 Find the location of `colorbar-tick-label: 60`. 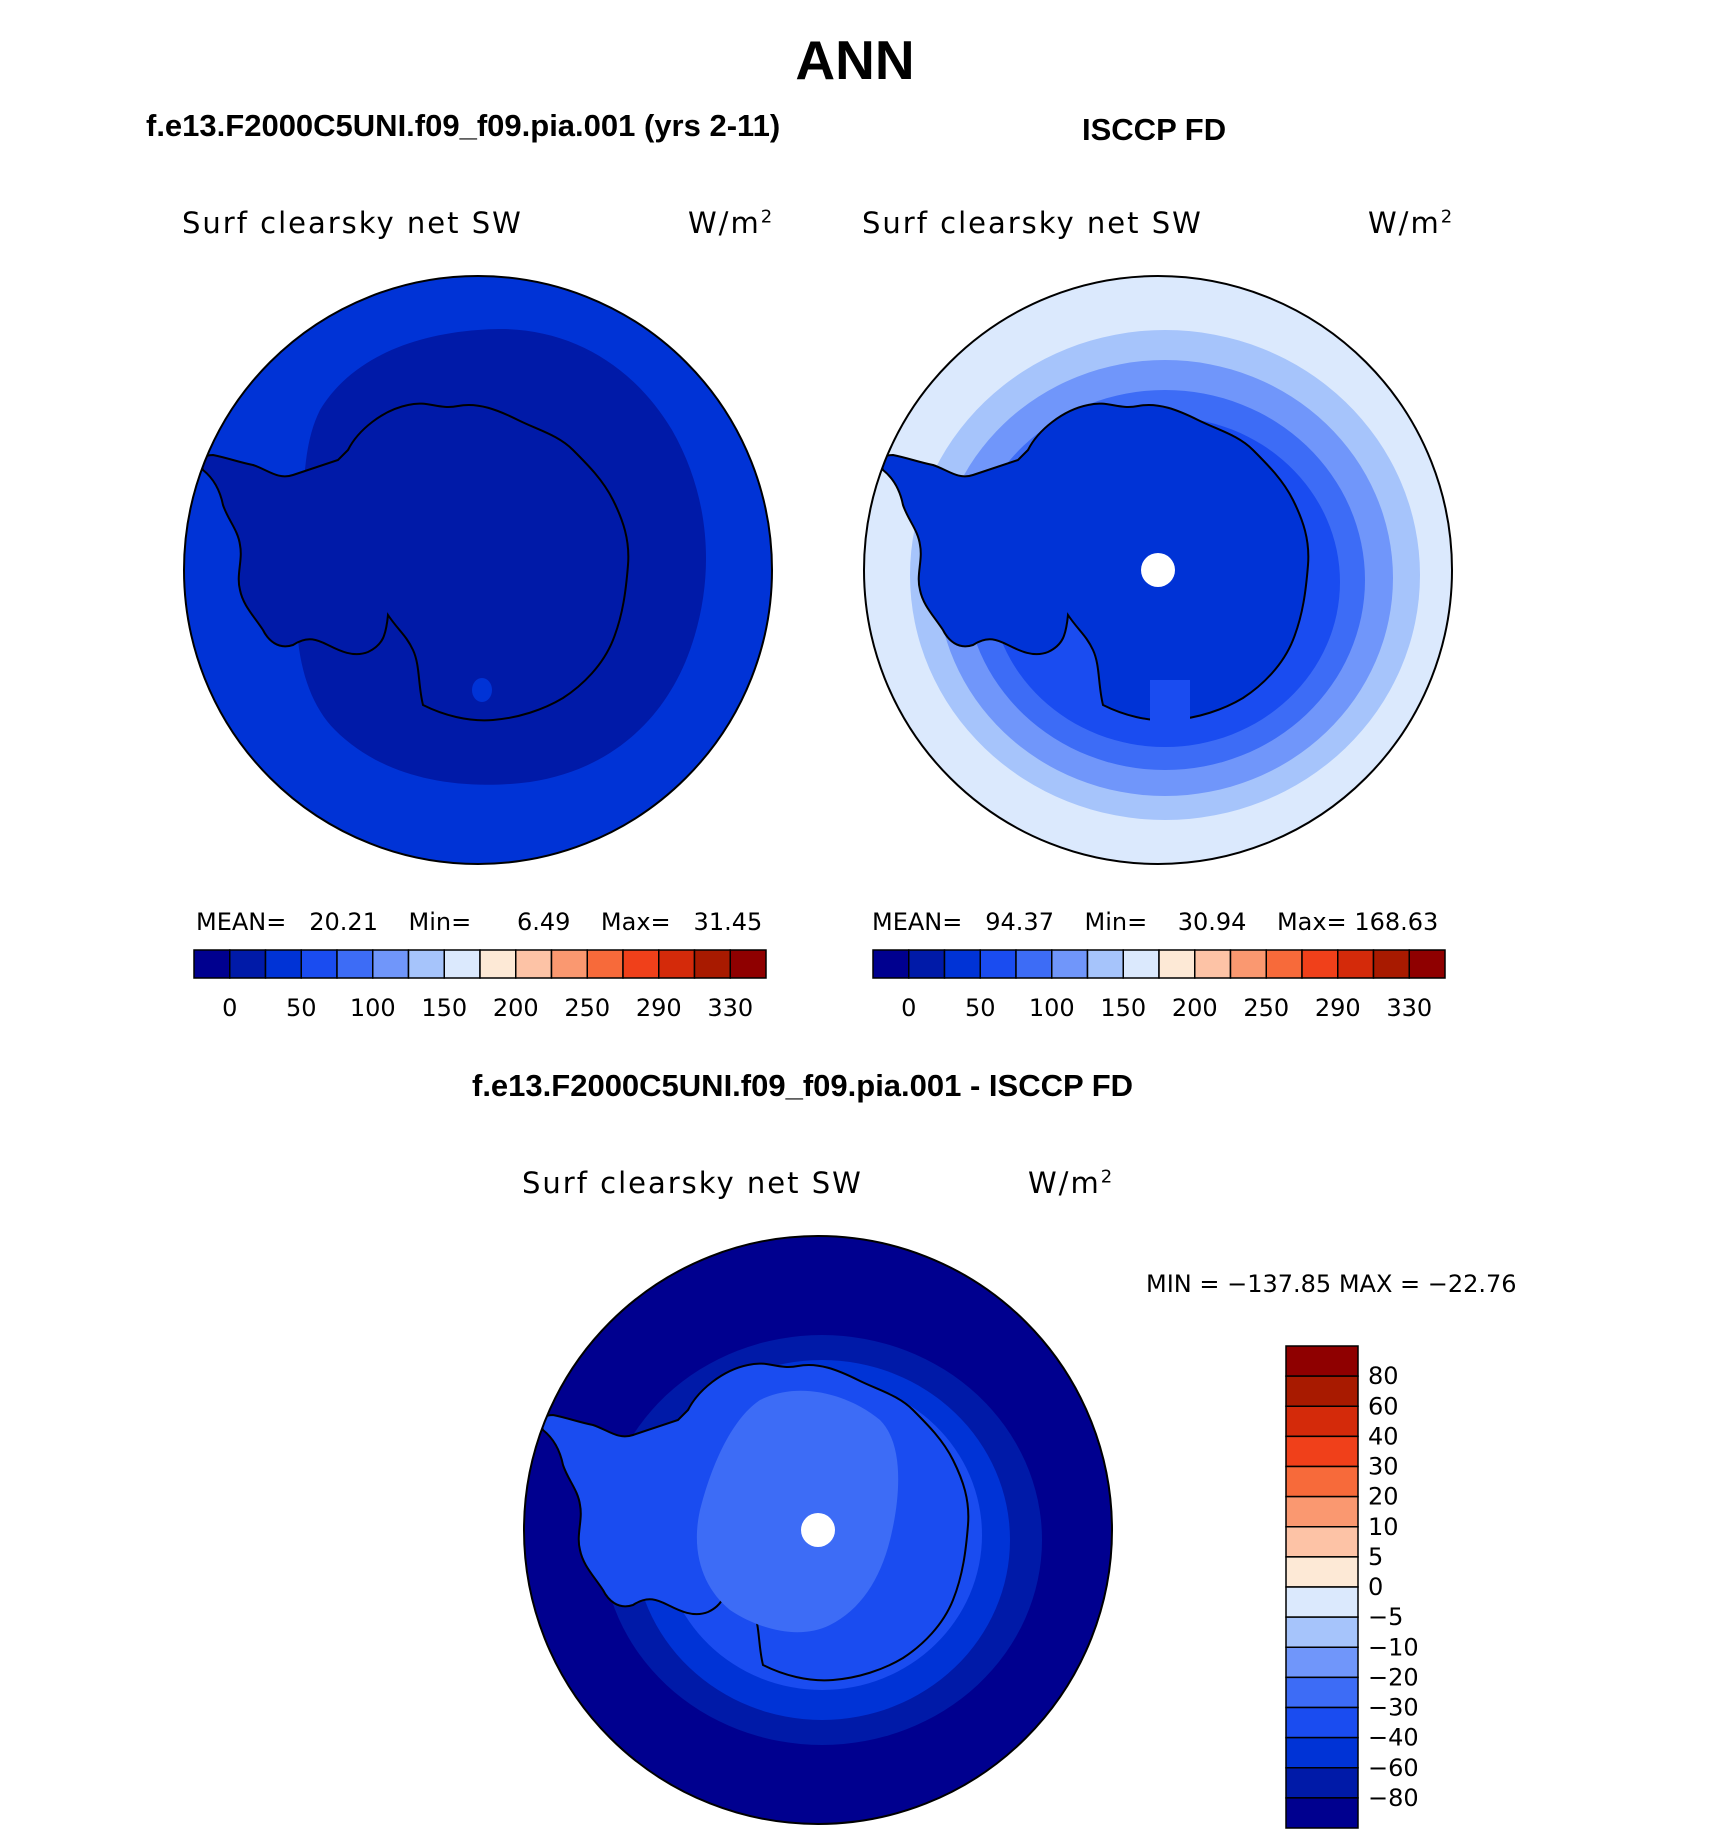

colorbar-tick-label: 60 is located at coordinates (1383, 1406).